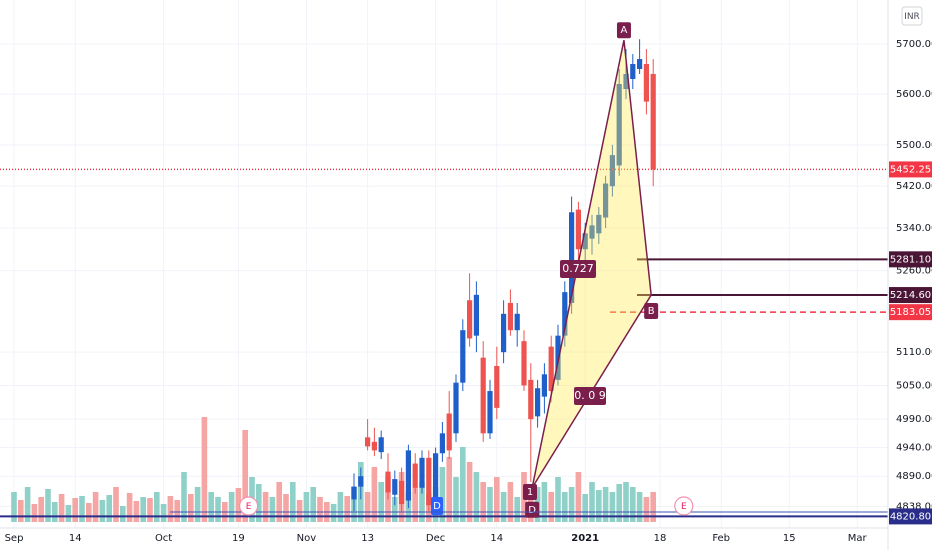 The width and height of the screenshot is (932, 550). What do you see at coordinates (660, 538) in the screenshot?
I see `x-tick-label: 18` at bounding box center [660, 538].